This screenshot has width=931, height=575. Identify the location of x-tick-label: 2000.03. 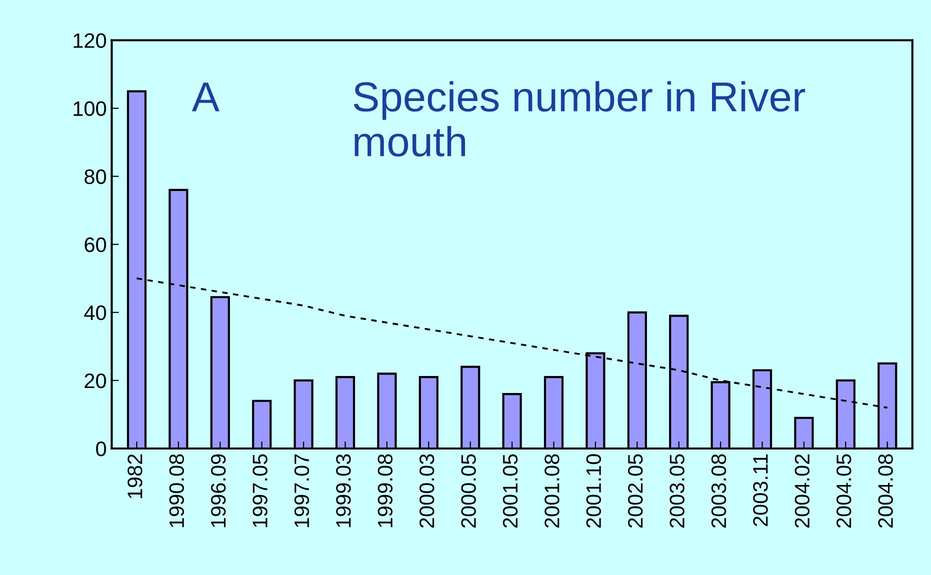
(426, 491).